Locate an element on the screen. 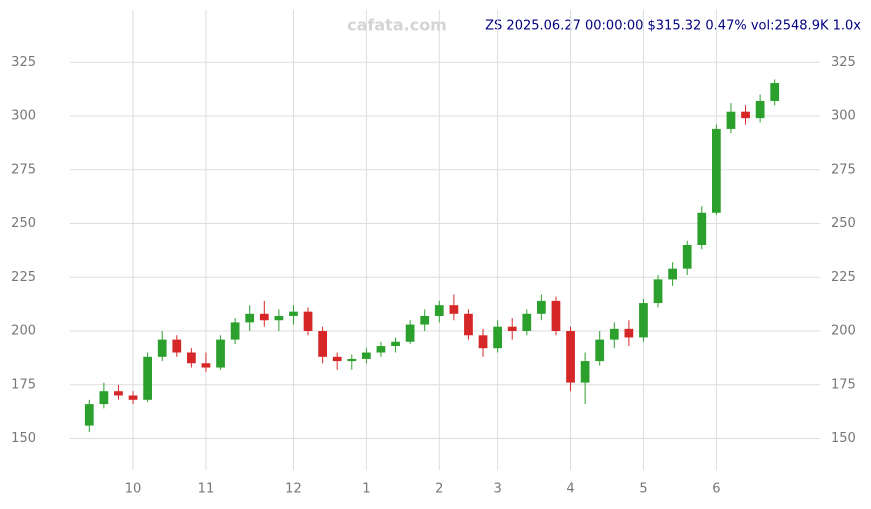 The width and height of the screenshot is (871, 509). y-tick-label-right: 225 is located at coordinates (843, 277).